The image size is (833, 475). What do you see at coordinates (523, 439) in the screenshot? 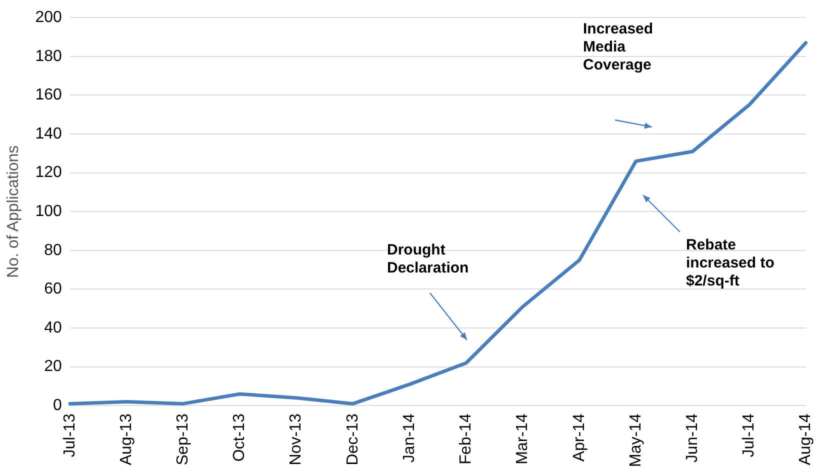
I see `x-tick-label: Mar-14` at bounding box center [523, 439].